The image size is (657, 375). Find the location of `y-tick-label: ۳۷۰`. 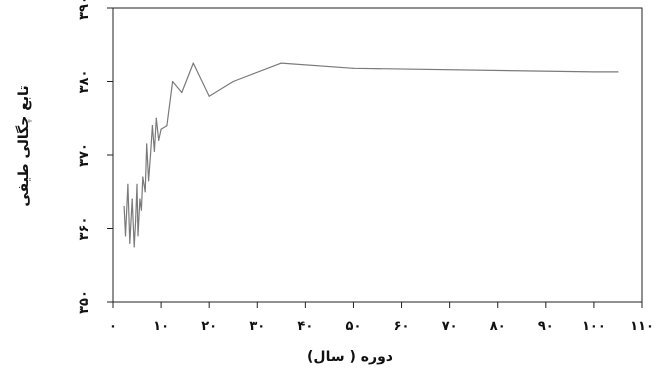

y-tick-label: ۳۷۰ is located at coordinates (84, 155).